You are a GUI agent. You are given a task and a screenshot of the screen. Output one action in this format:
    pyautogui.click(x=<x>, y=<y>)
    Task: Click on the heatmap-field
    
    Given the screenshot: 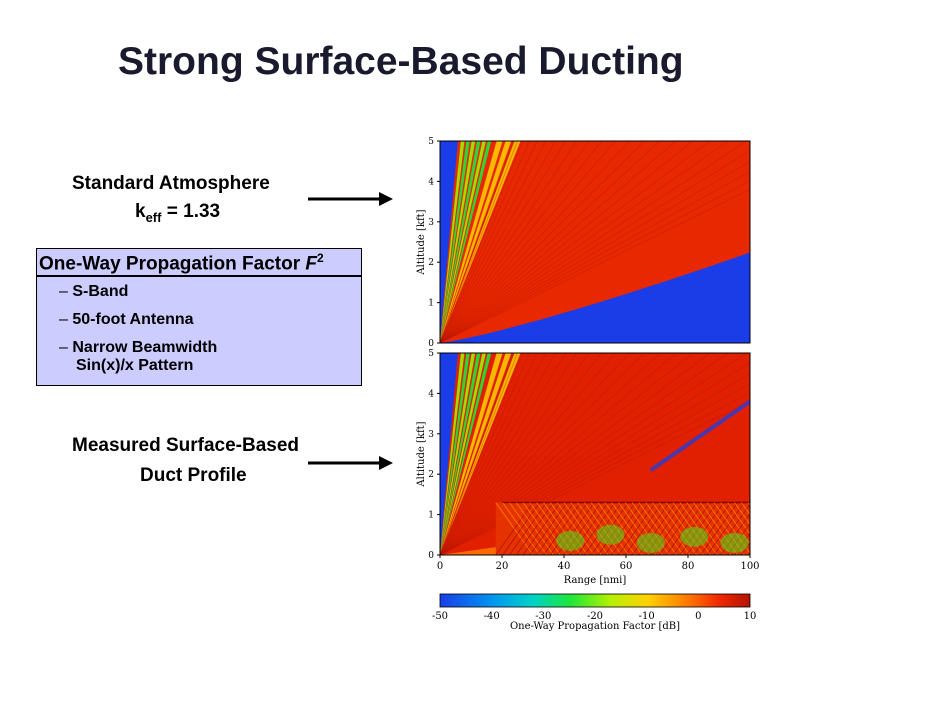 What is the action you would take?
    pyautogui.click(x=595, y=242)
    